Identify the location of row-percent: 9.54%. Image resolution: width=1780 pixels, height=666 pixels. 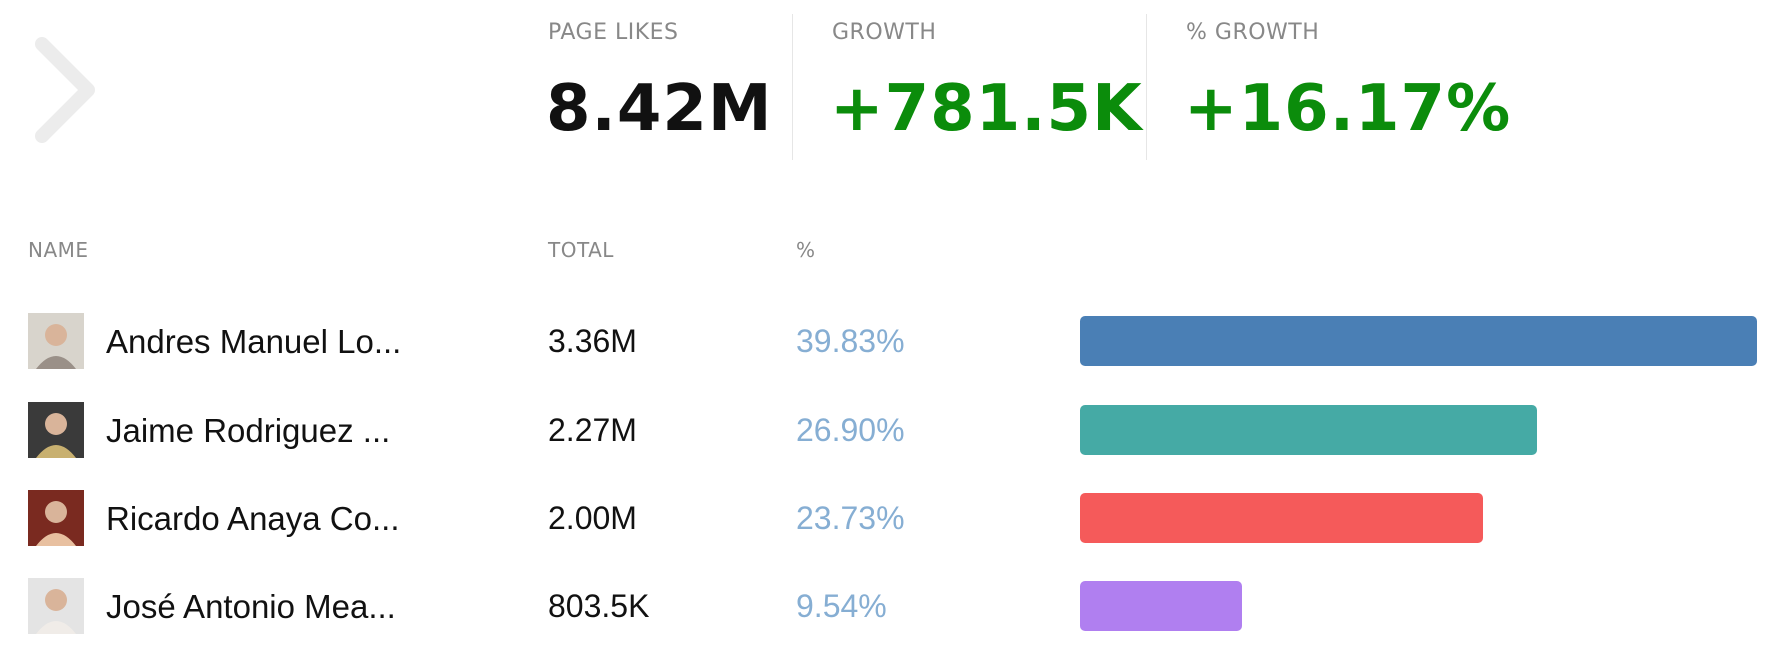
(841, 606).